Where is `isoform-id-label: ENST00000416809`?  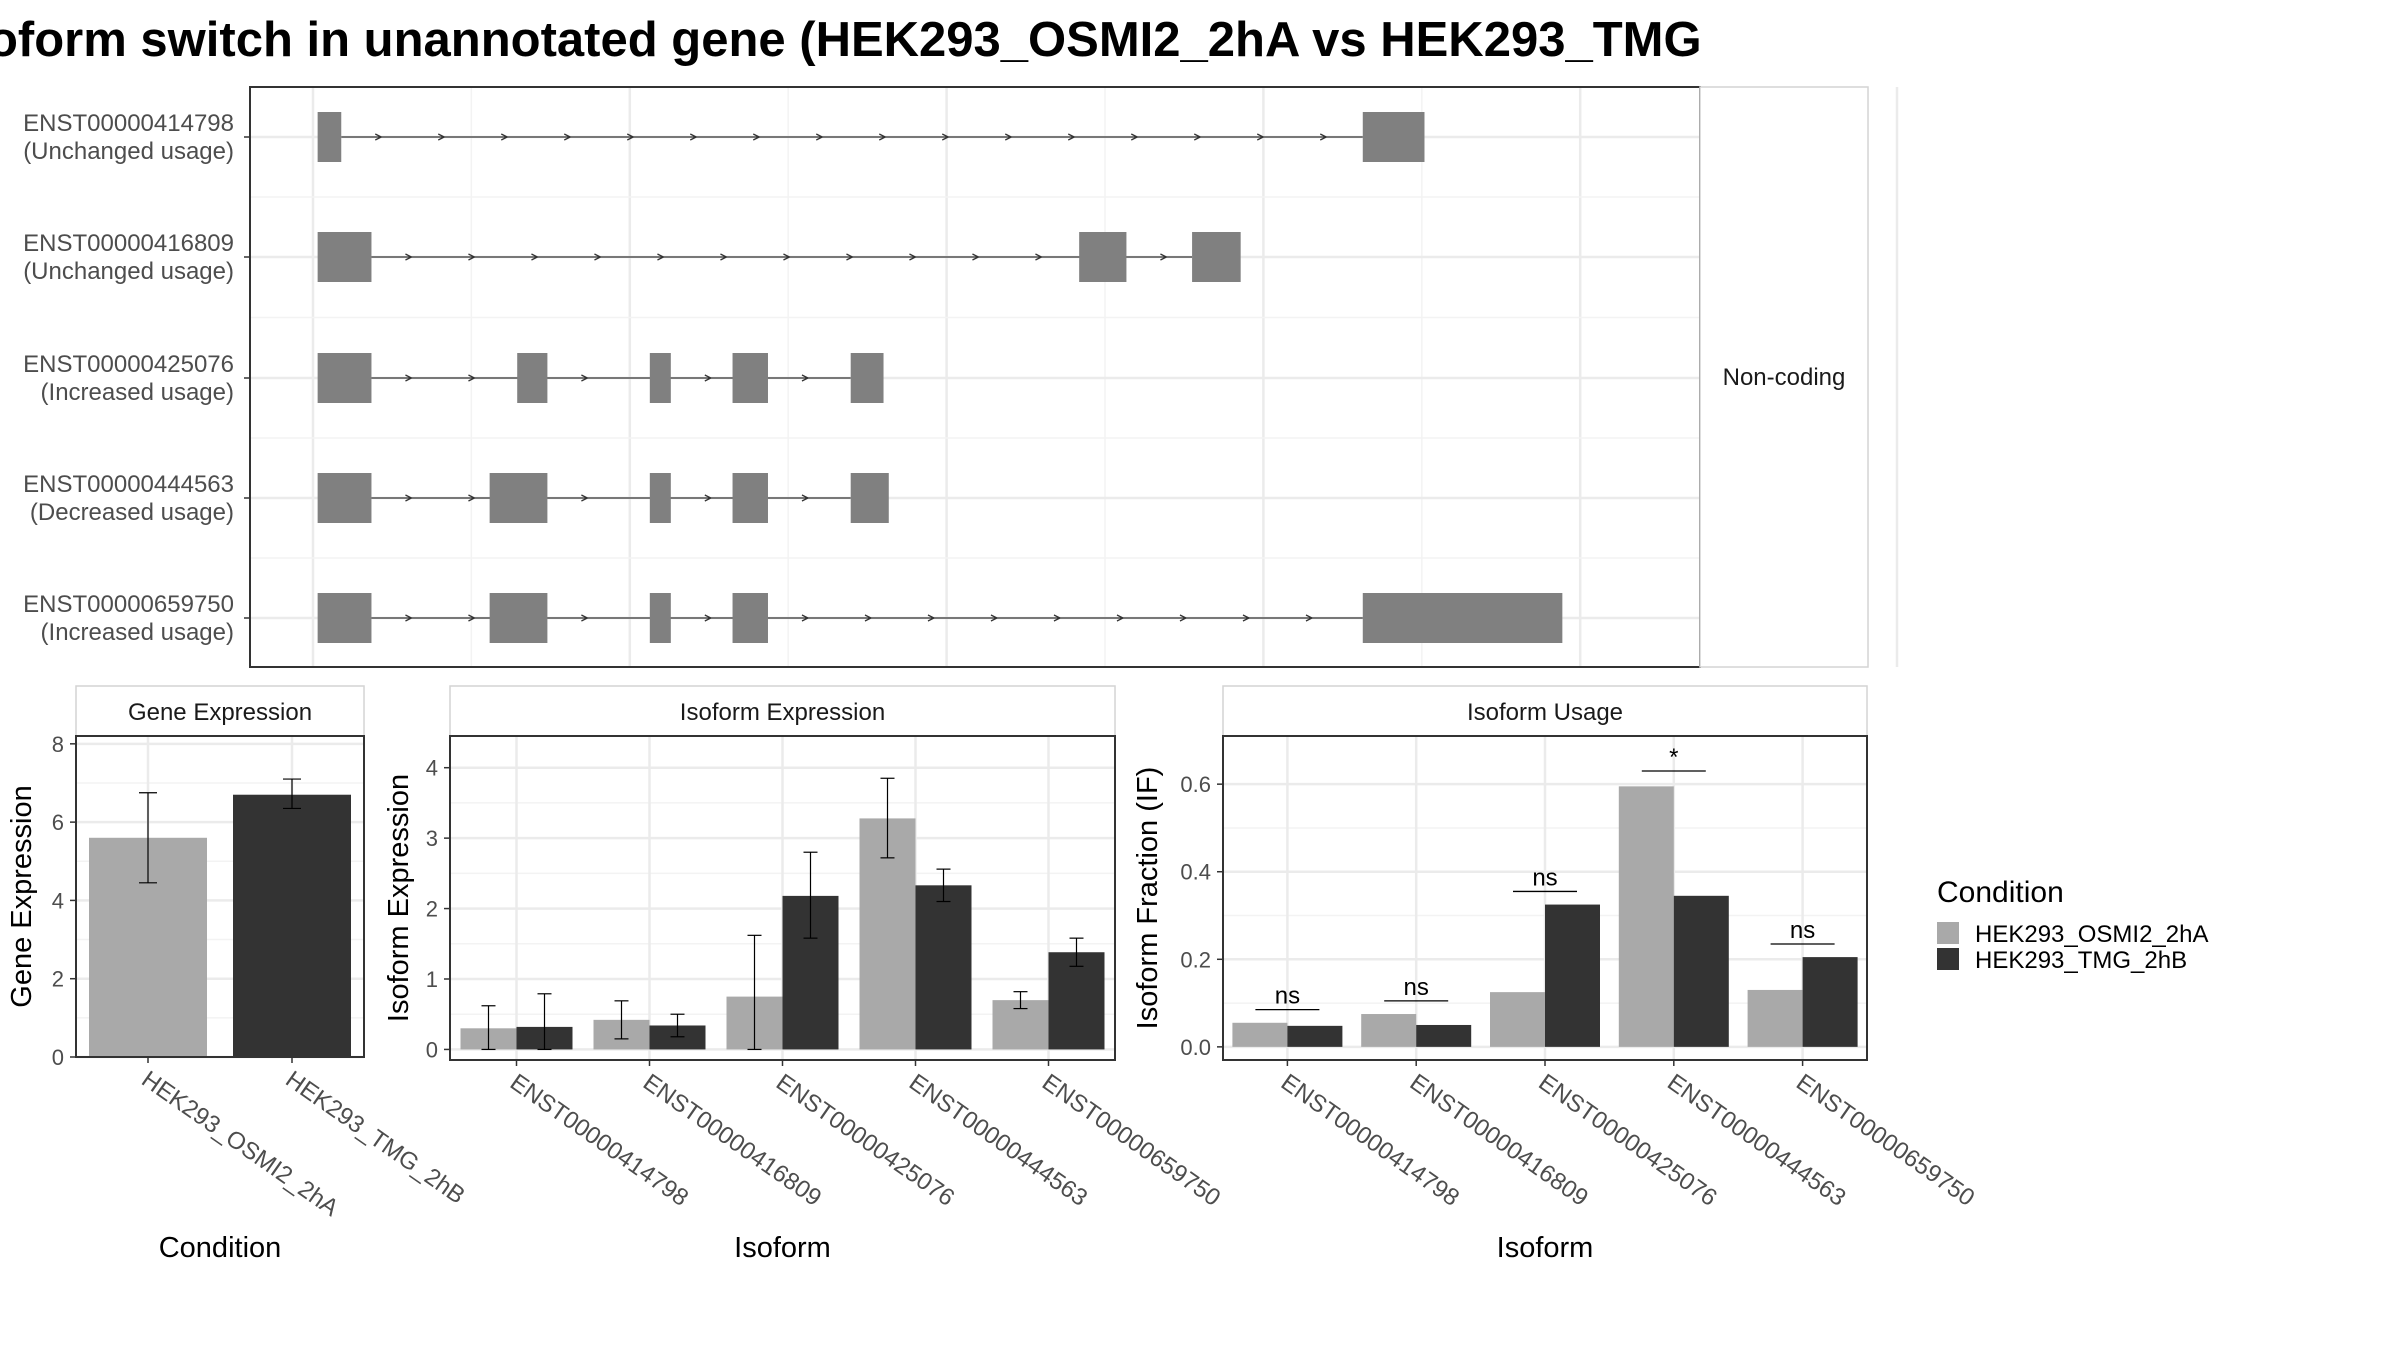 isoform-id-label: ENST00000416809 is located at coordinates (128, 243).